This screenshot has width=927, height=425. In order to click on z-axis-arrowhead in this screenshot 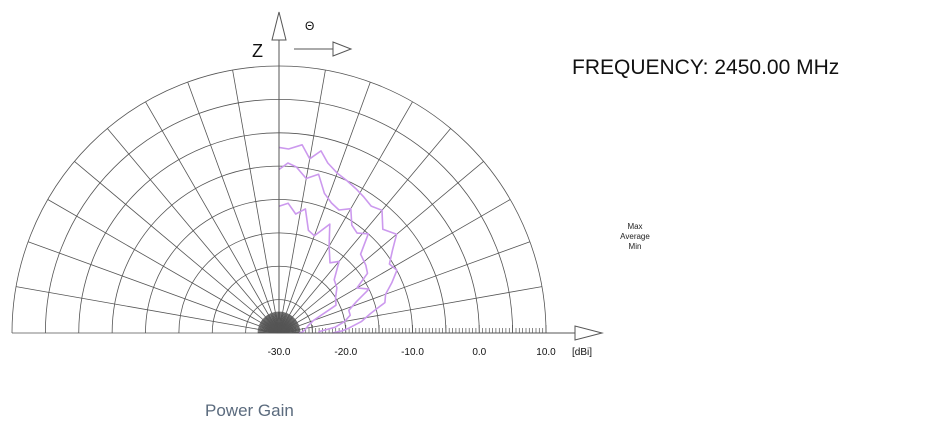, I will do `click(279, 26)`.